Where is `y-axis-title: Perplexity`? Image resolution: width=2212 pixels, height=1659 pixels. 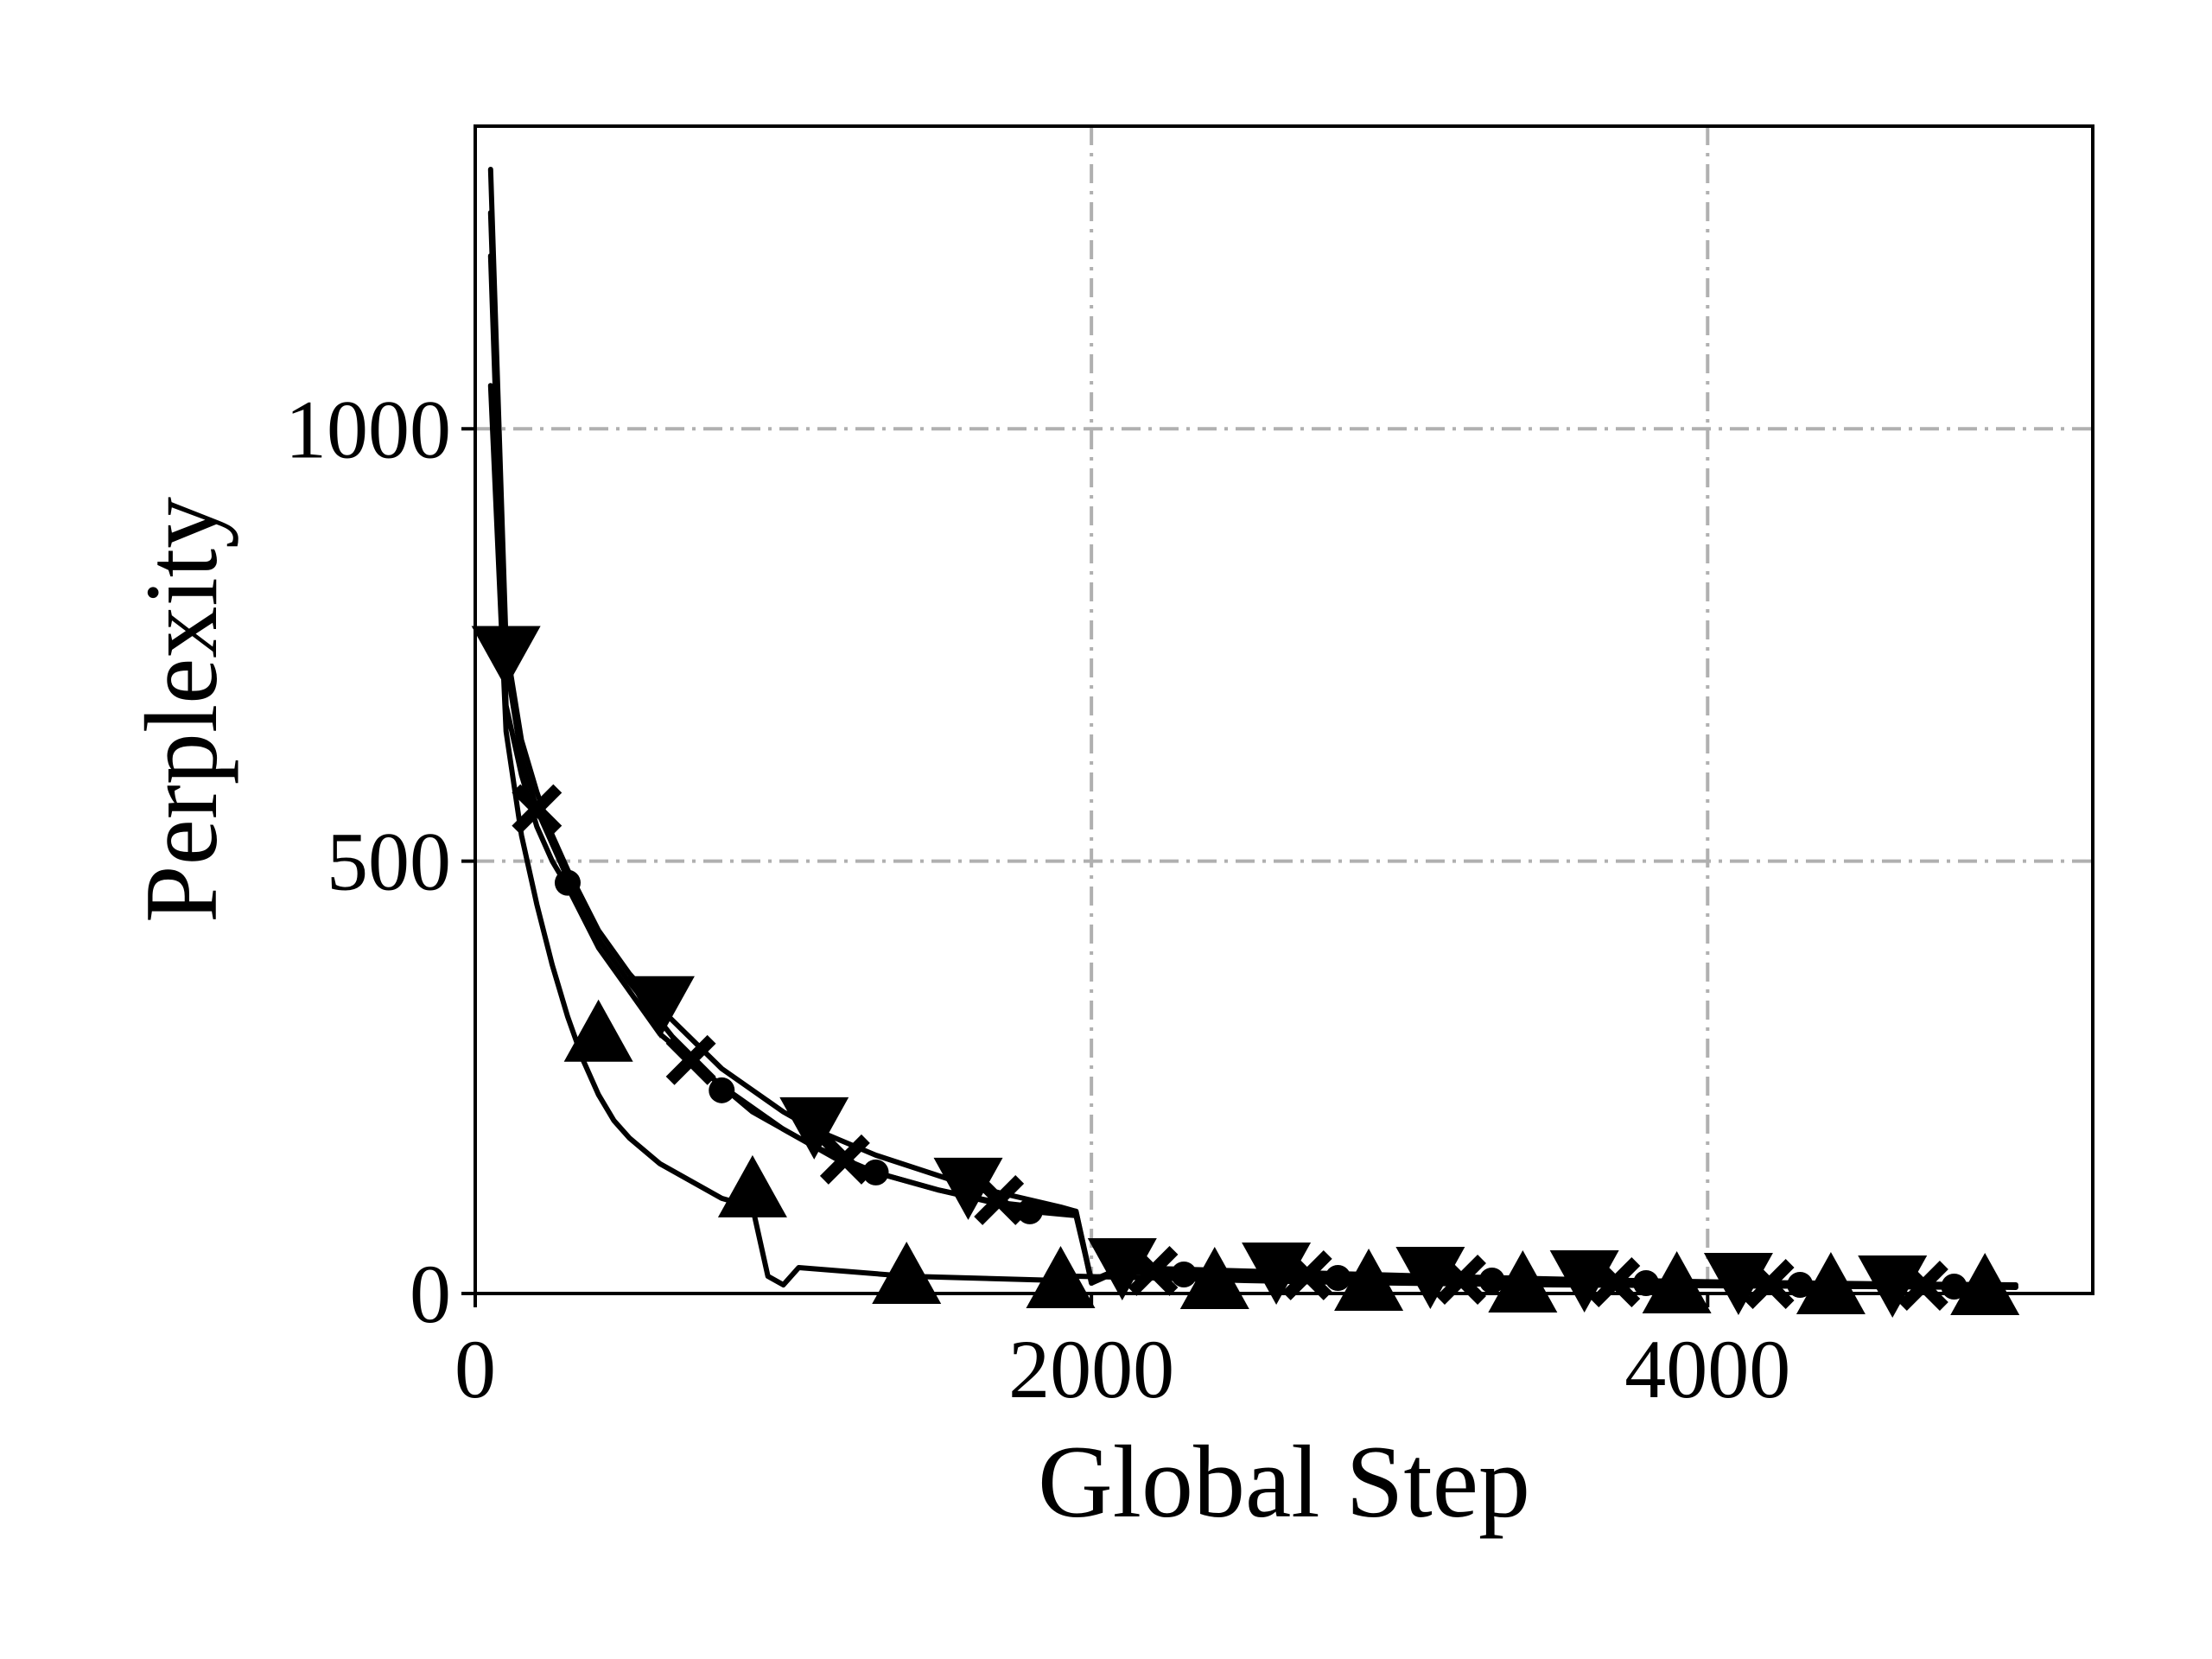
y-axis-title: Perplexity is located at coordinates (181, 710).